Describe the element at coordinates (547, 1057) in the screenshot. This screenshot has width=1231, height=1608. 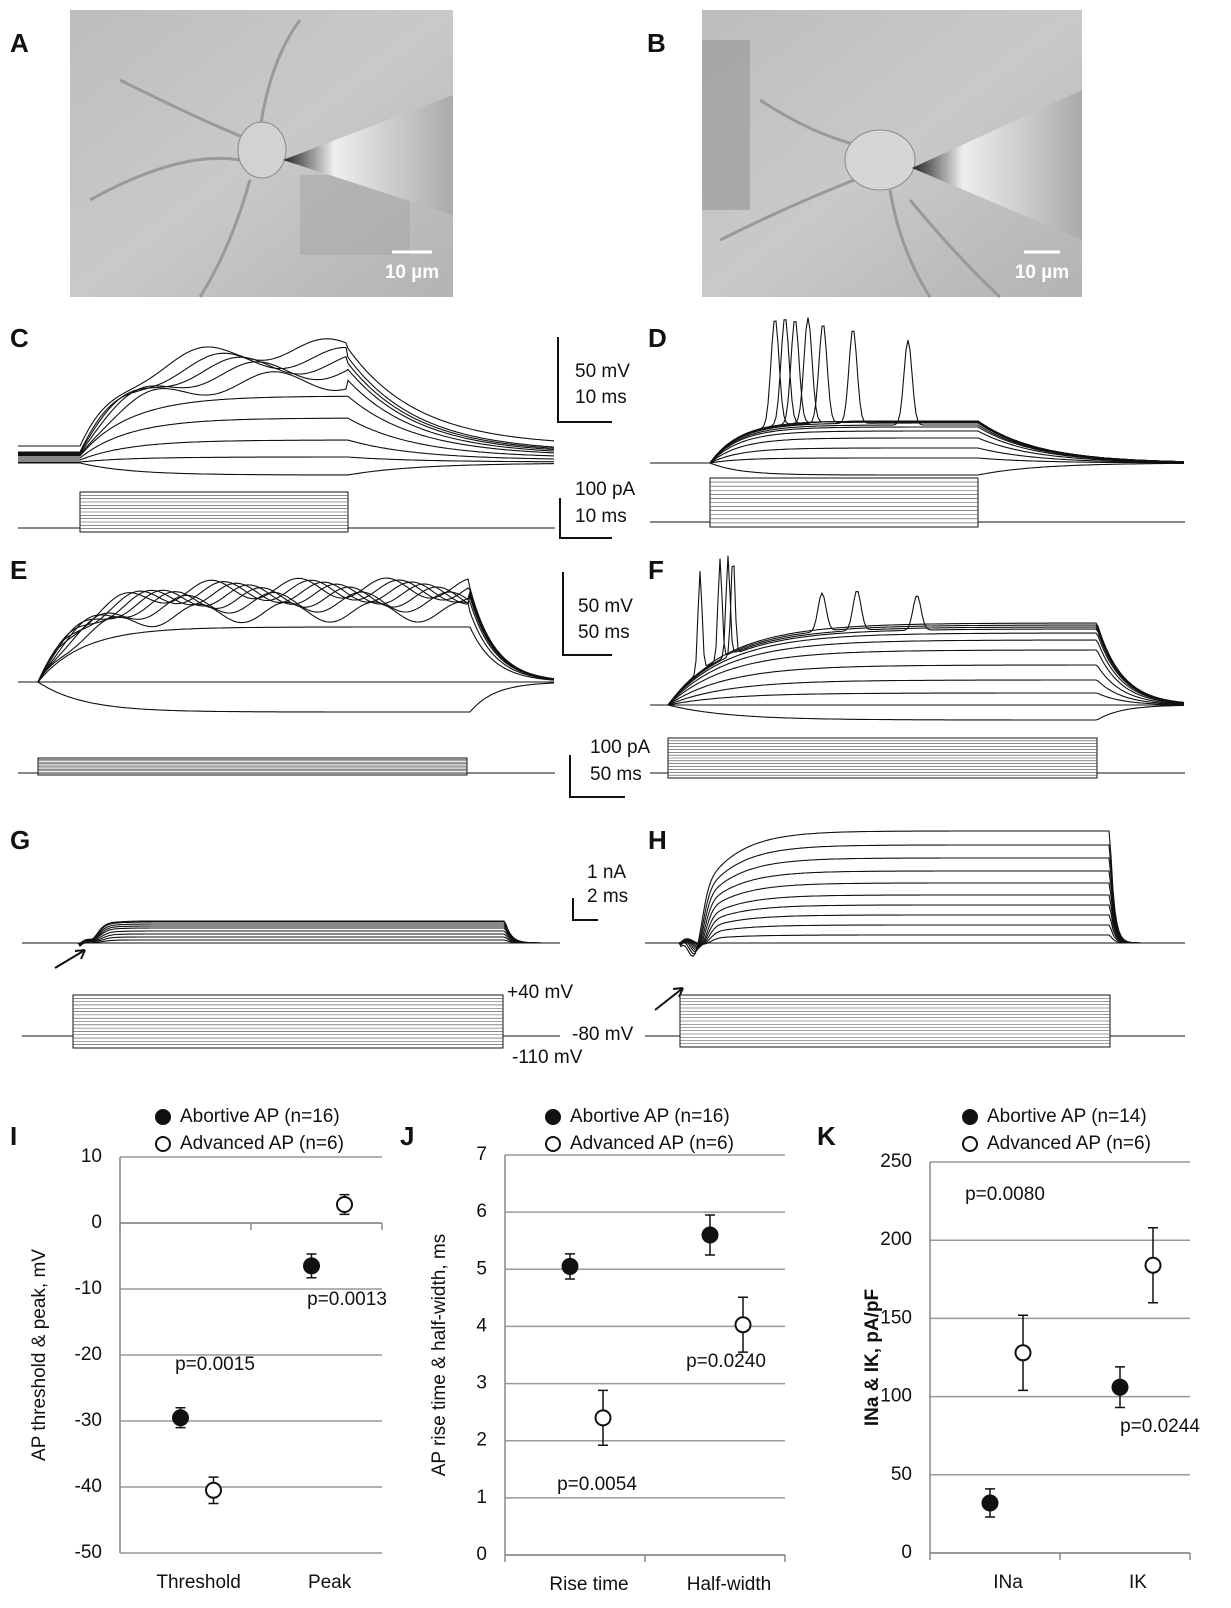
I see `voltage-label: -110 mV` at that location.